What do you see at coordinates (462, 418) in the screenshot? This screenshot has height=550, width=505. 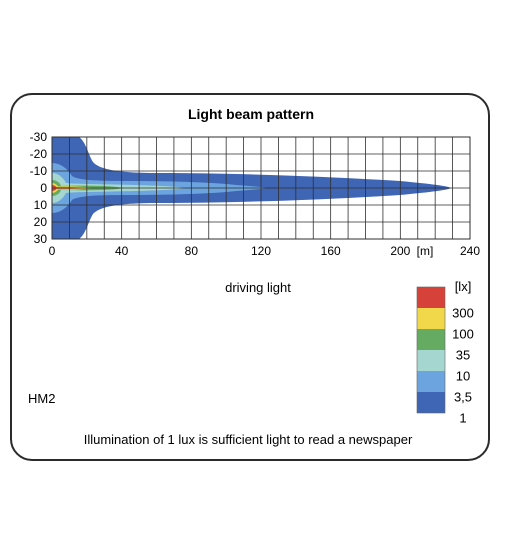 I see `legend-level-label: 1` at bounding box center [462, 418].